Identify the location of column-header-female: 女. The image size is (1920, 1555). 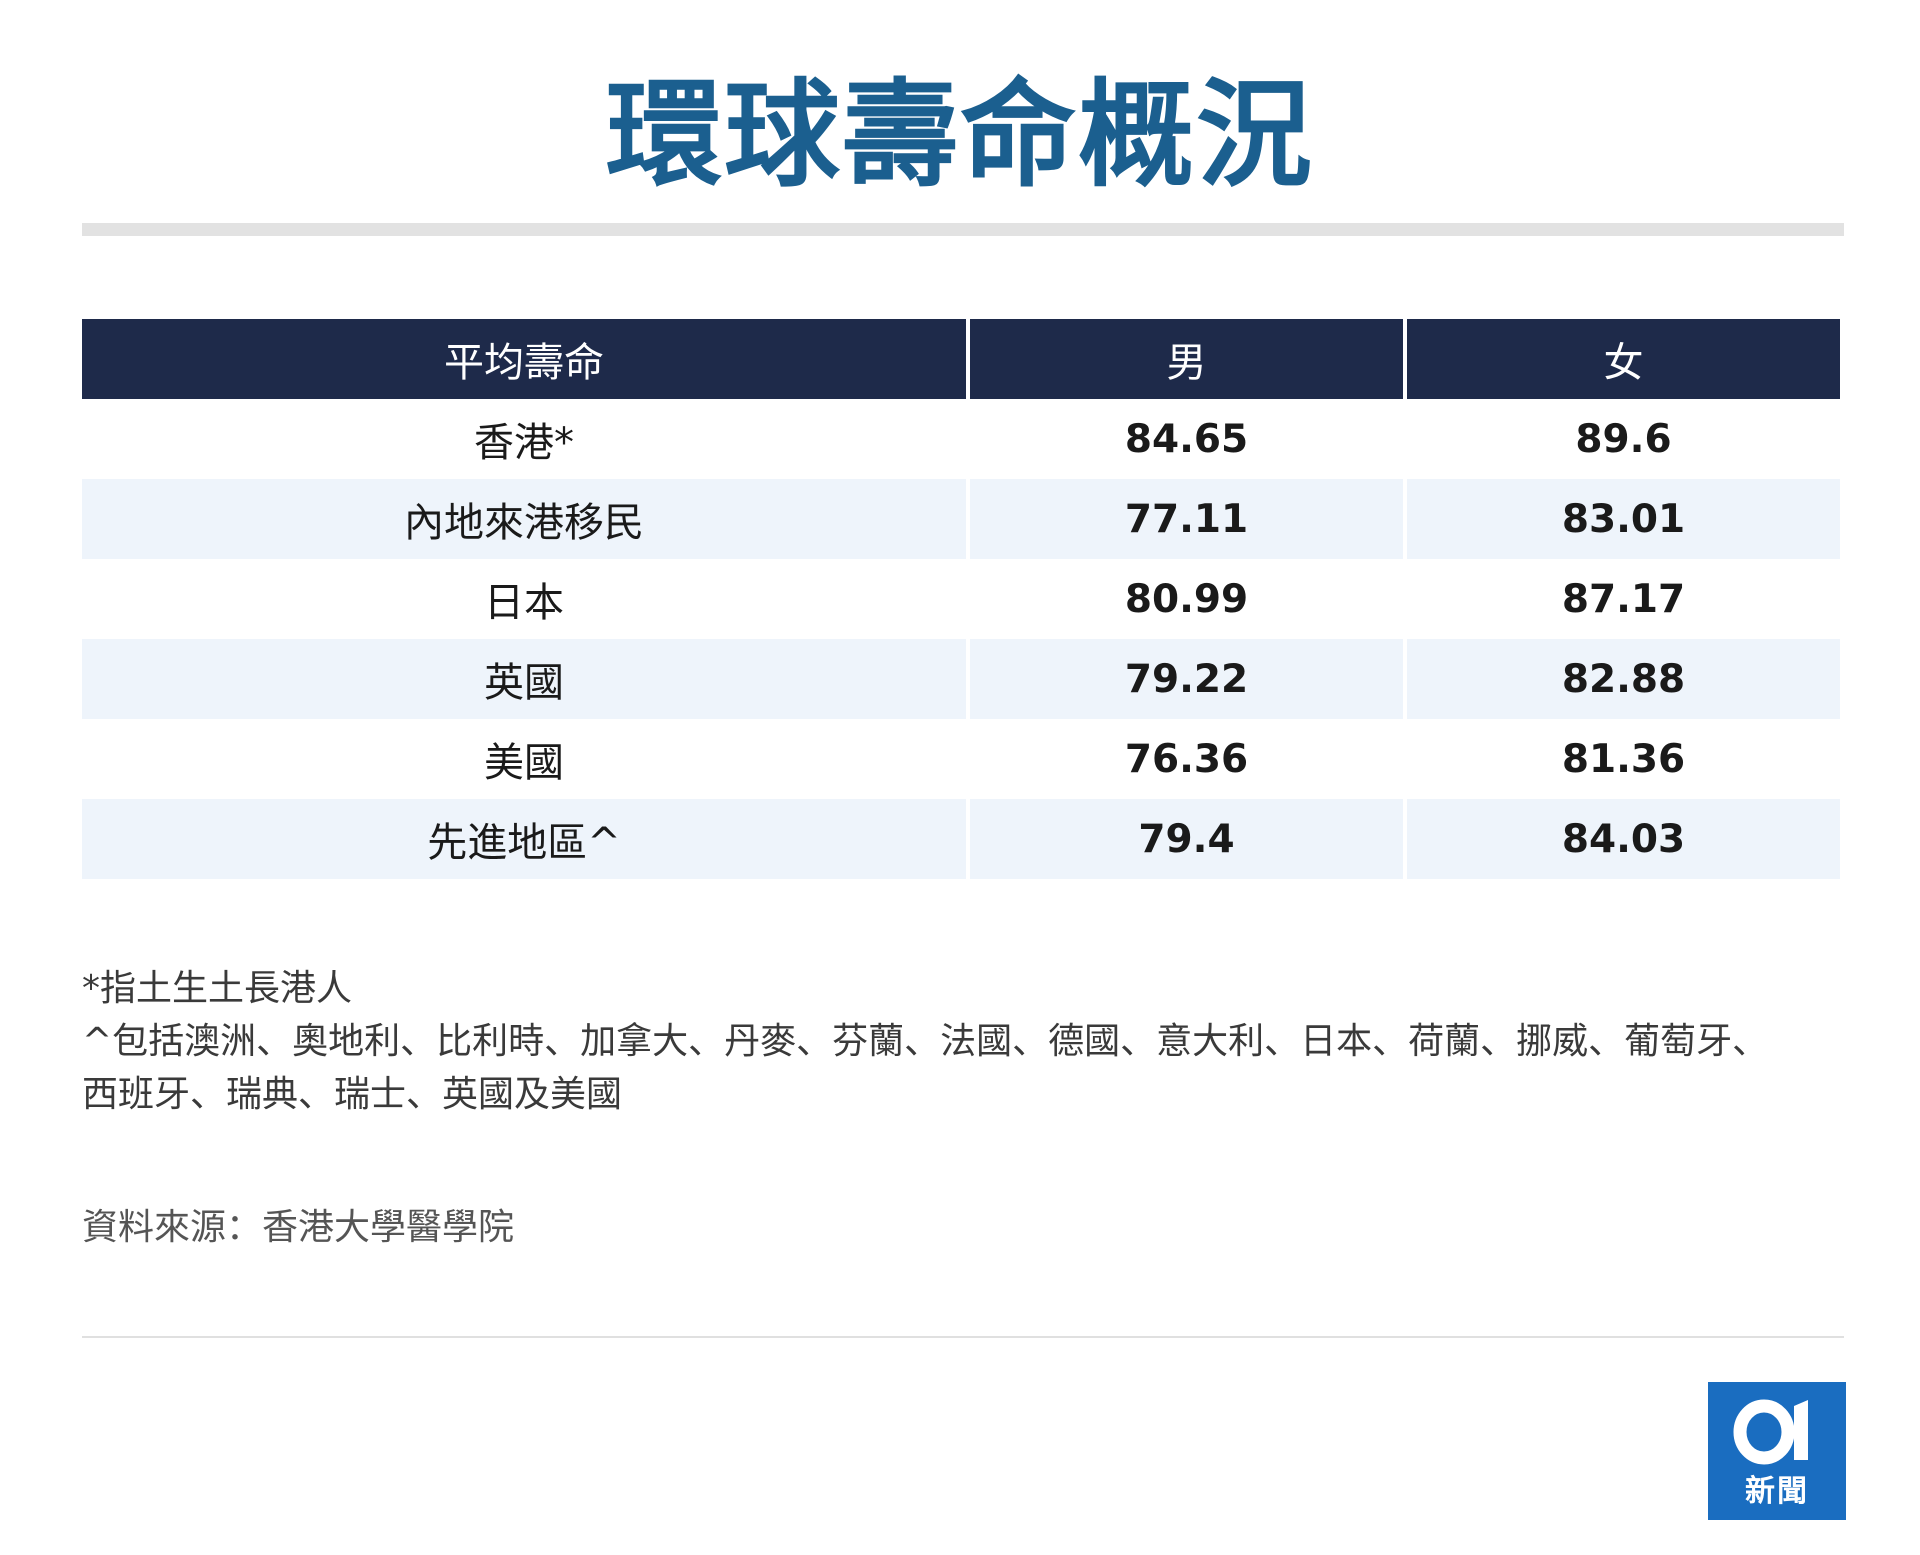
(1621, 359).